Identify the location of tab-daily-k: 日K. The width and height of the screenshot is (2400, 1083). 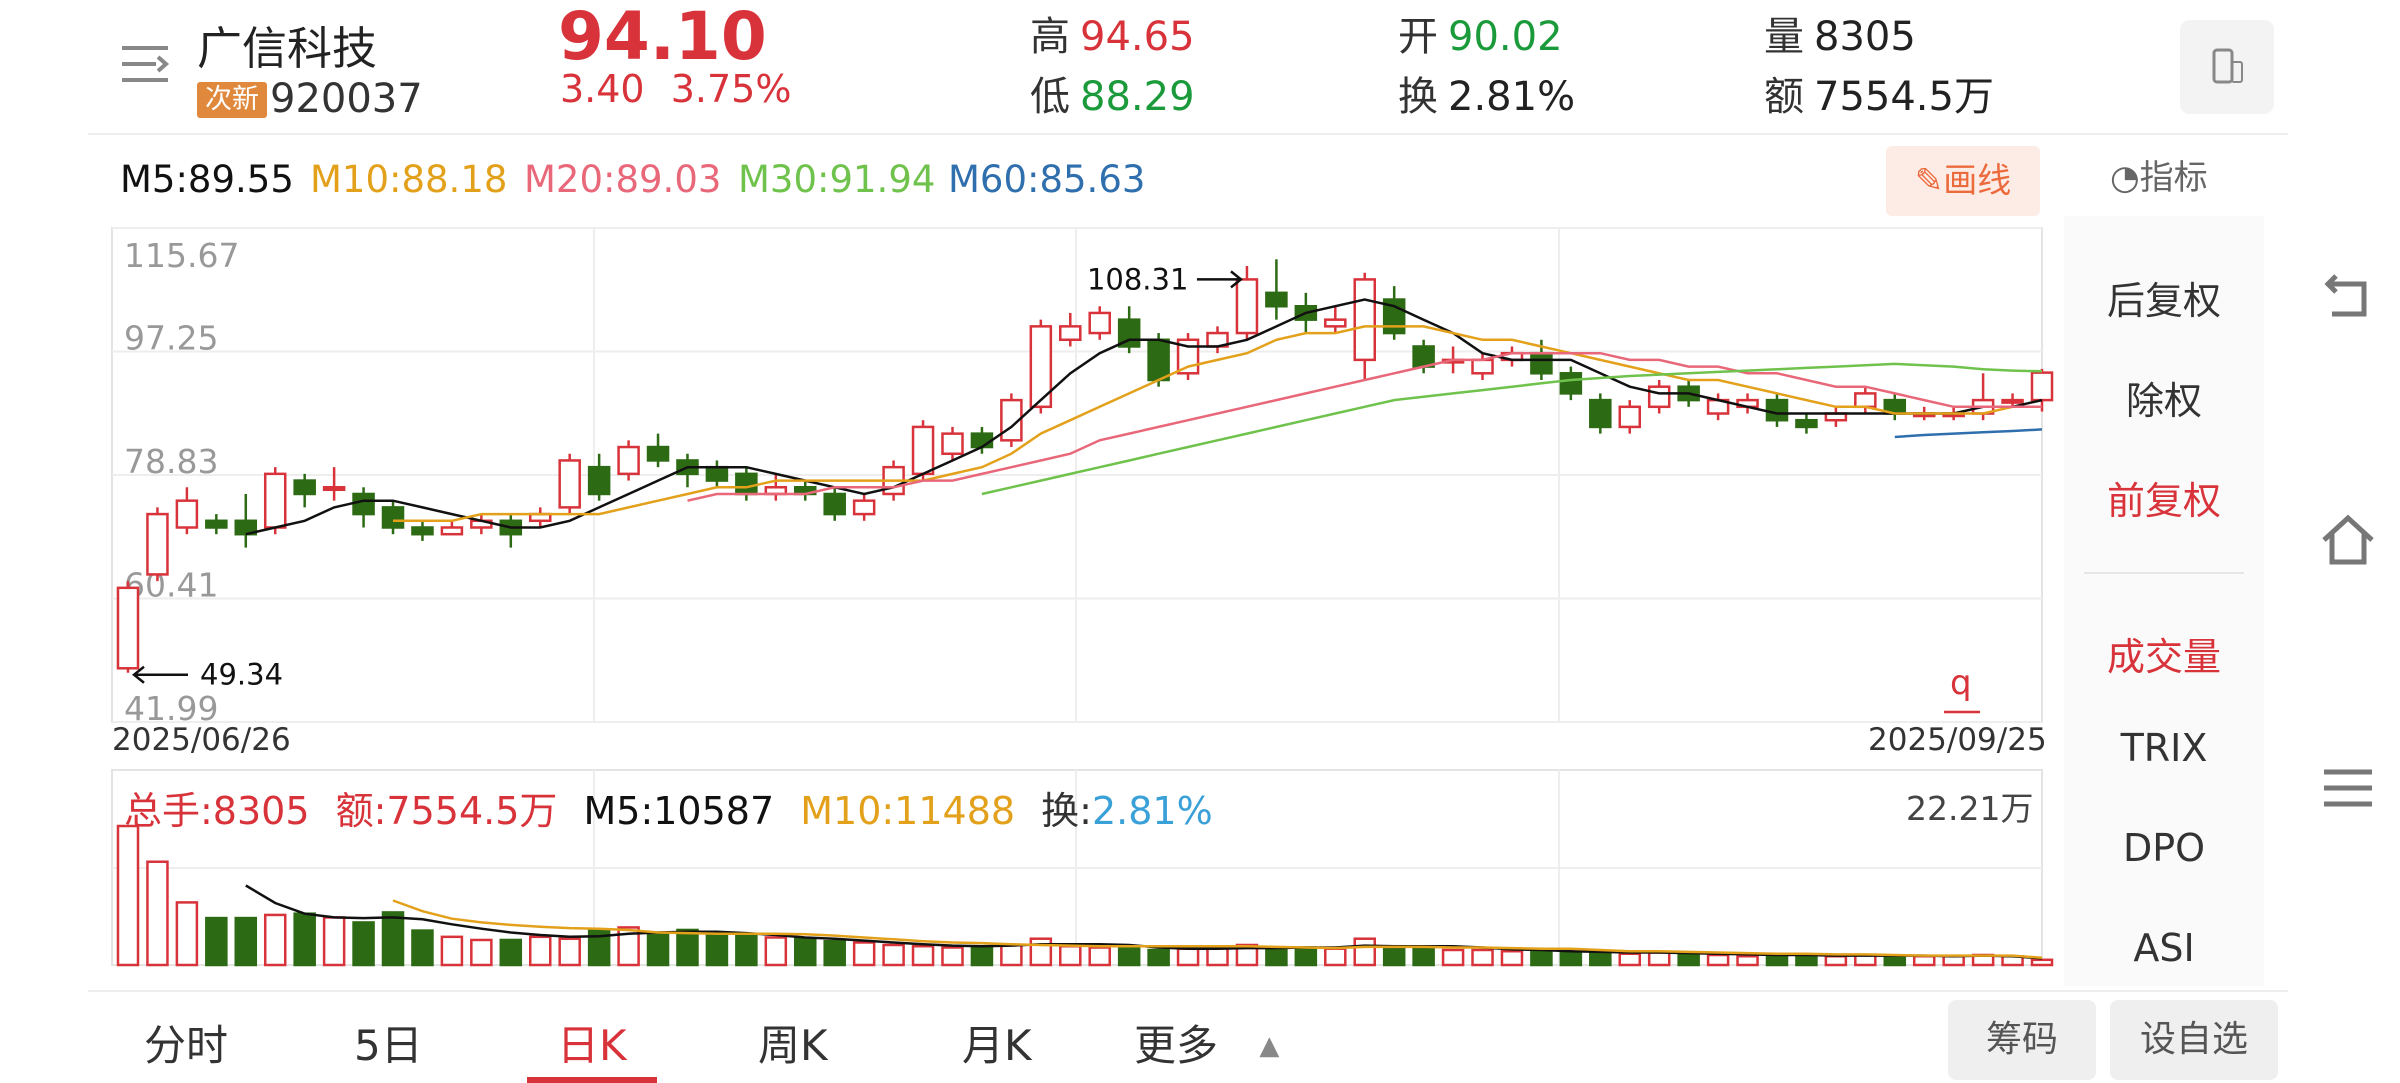
(592, 1045).